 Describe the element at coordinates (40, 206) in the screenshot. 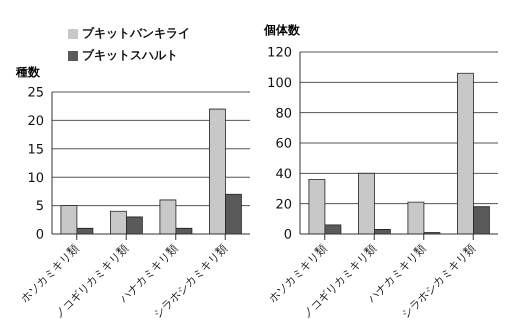

I see `y-tick-label: 5` at that location.